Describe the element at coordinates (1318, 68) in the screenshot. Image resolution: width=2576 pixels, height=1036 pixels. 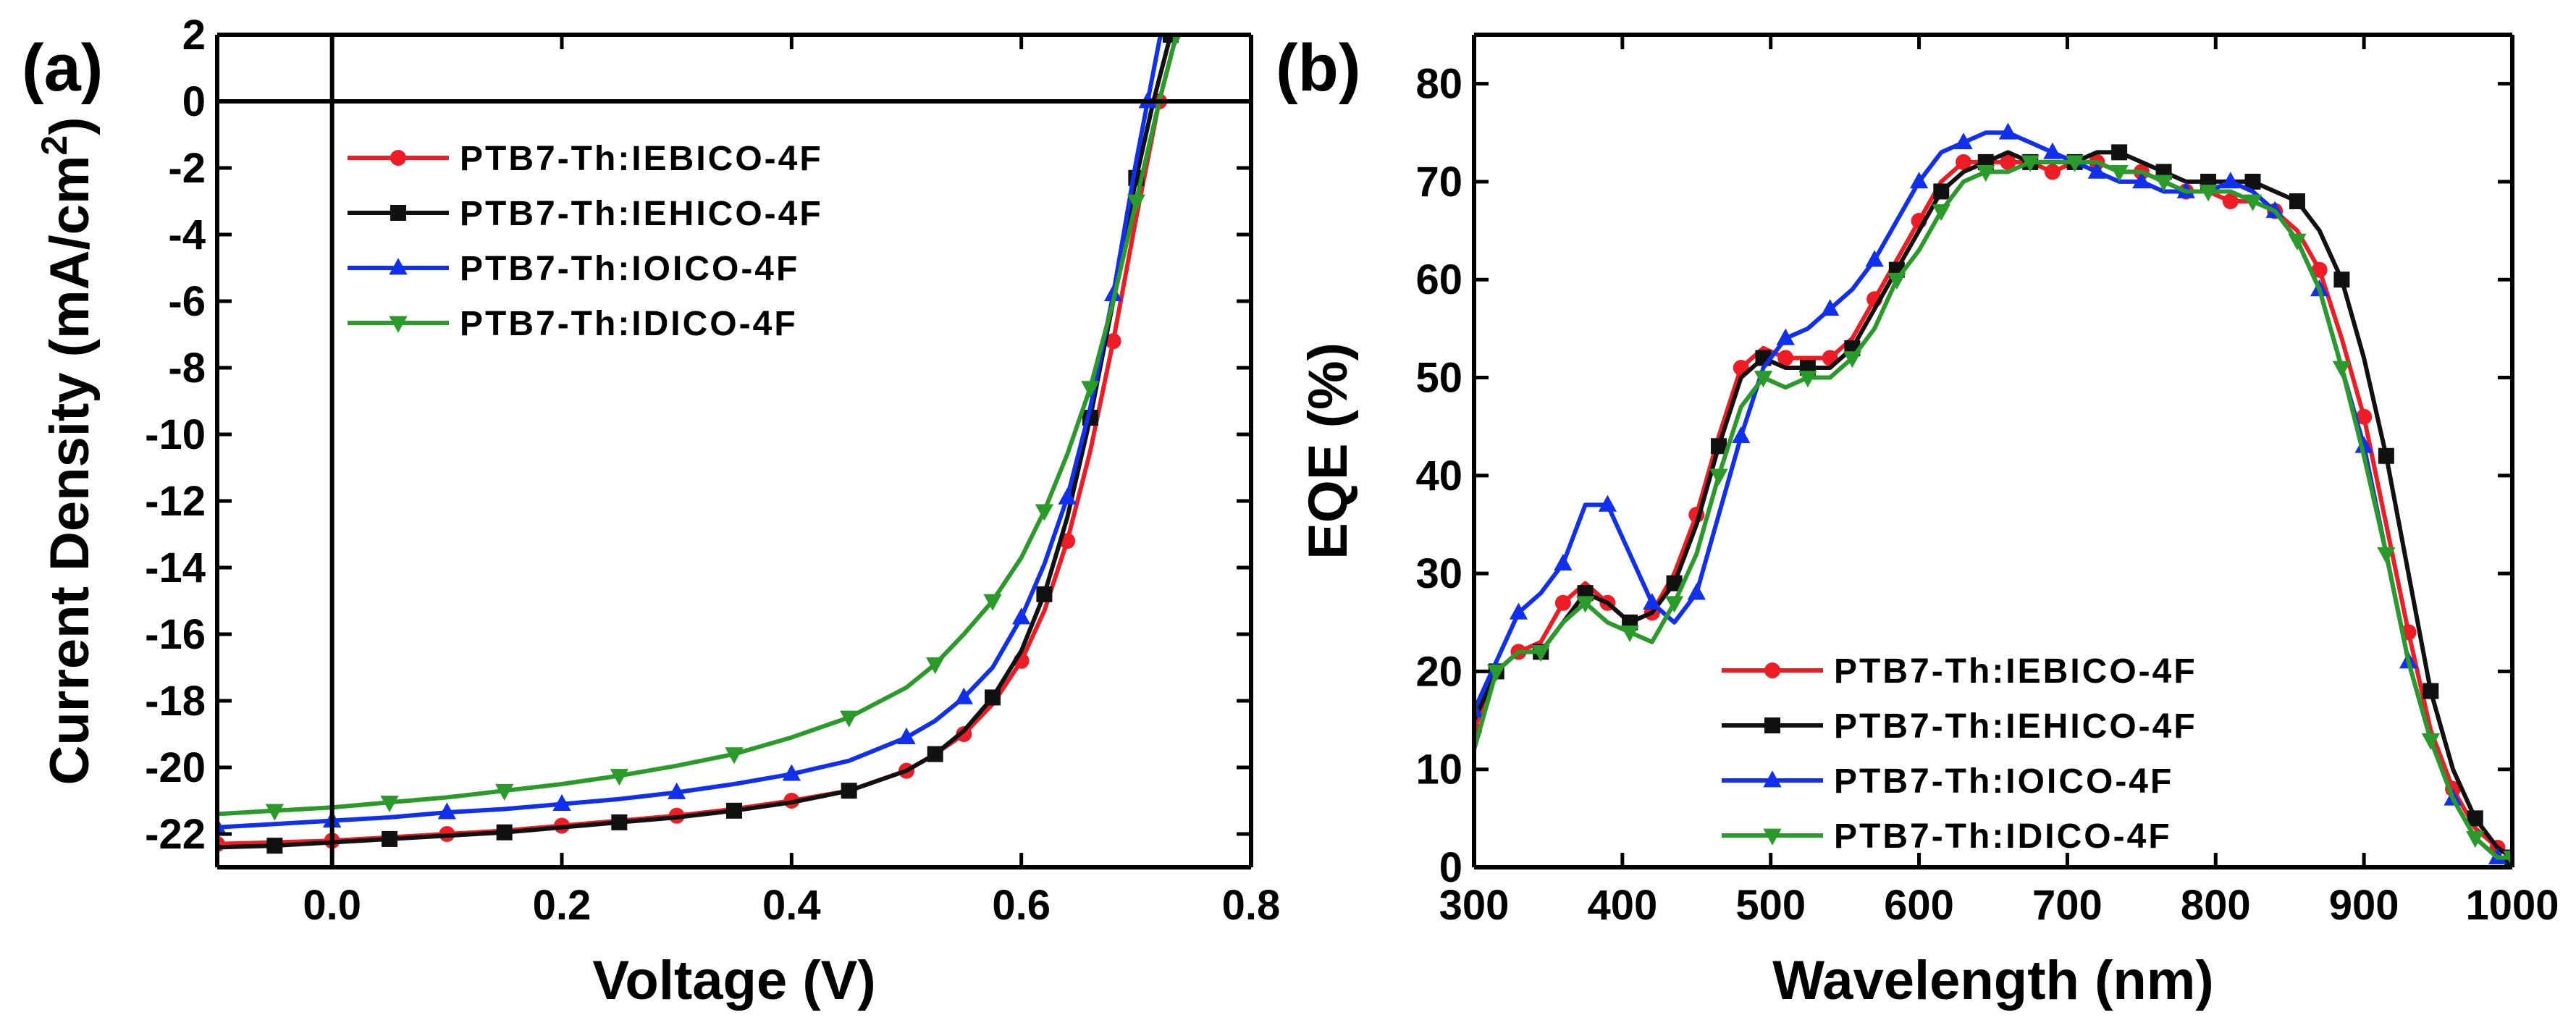
I see `panel-b-label: (b)` at that location.